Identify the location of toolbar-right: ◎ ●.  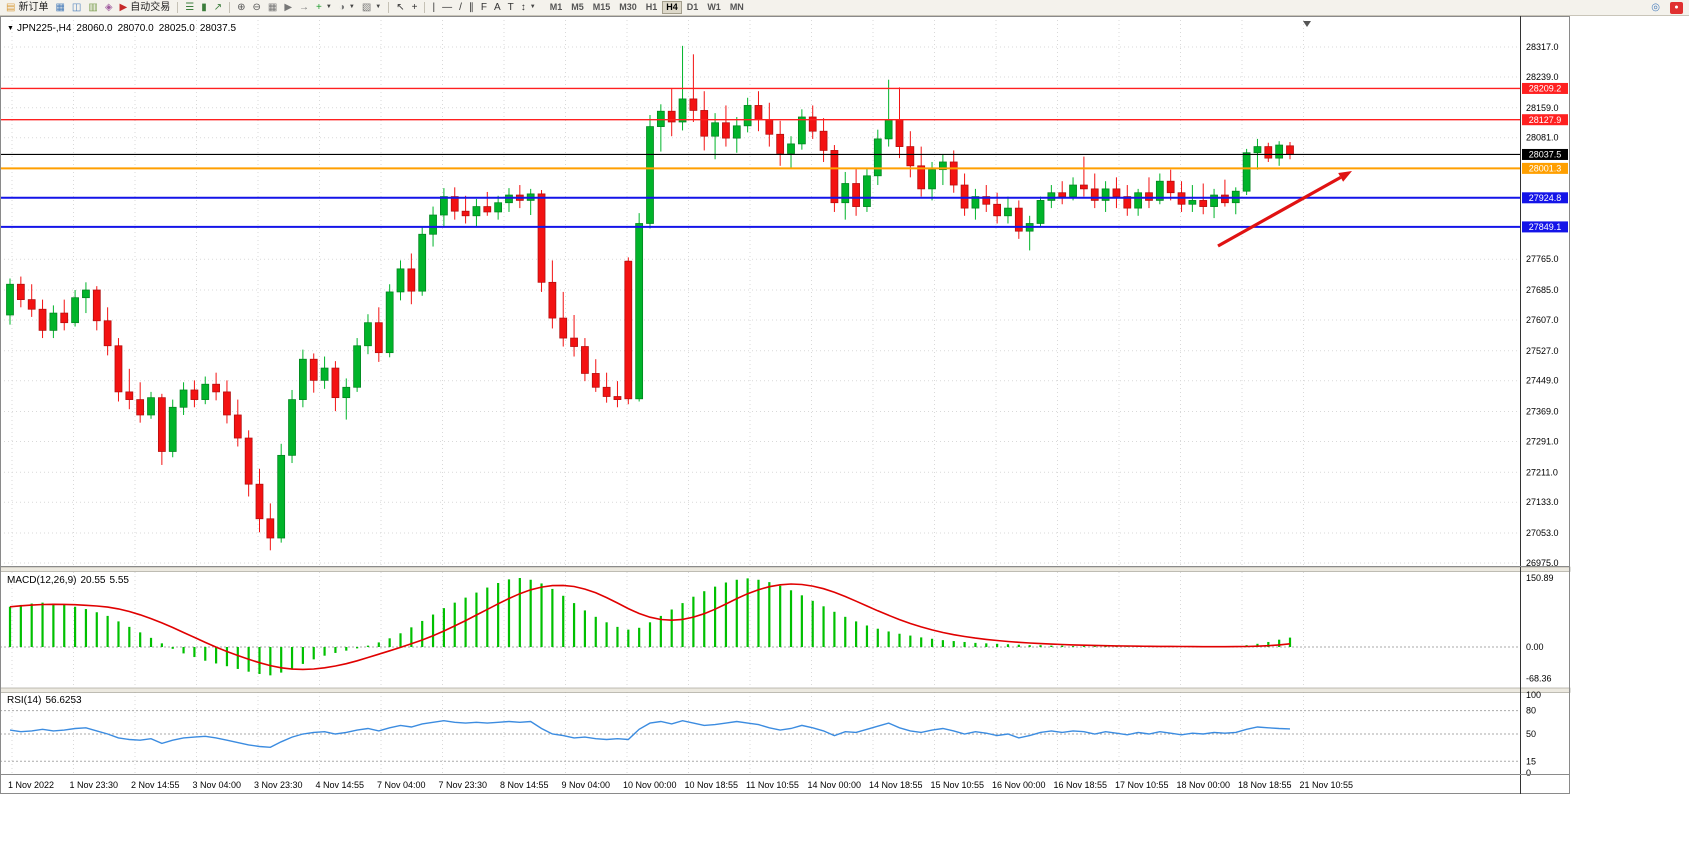
(1665, 7).